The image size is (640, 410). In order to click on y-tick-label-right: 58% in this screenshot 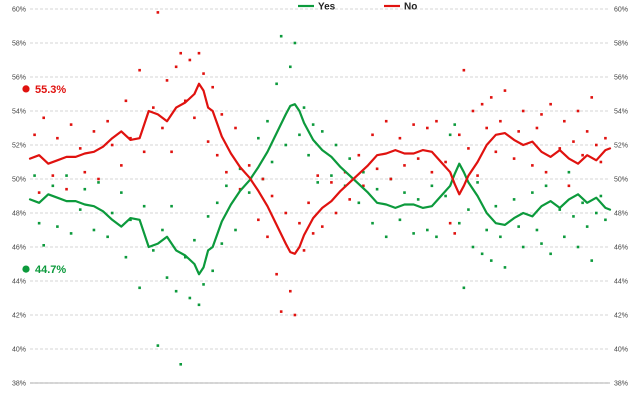, I will do `click(621, 44)`.